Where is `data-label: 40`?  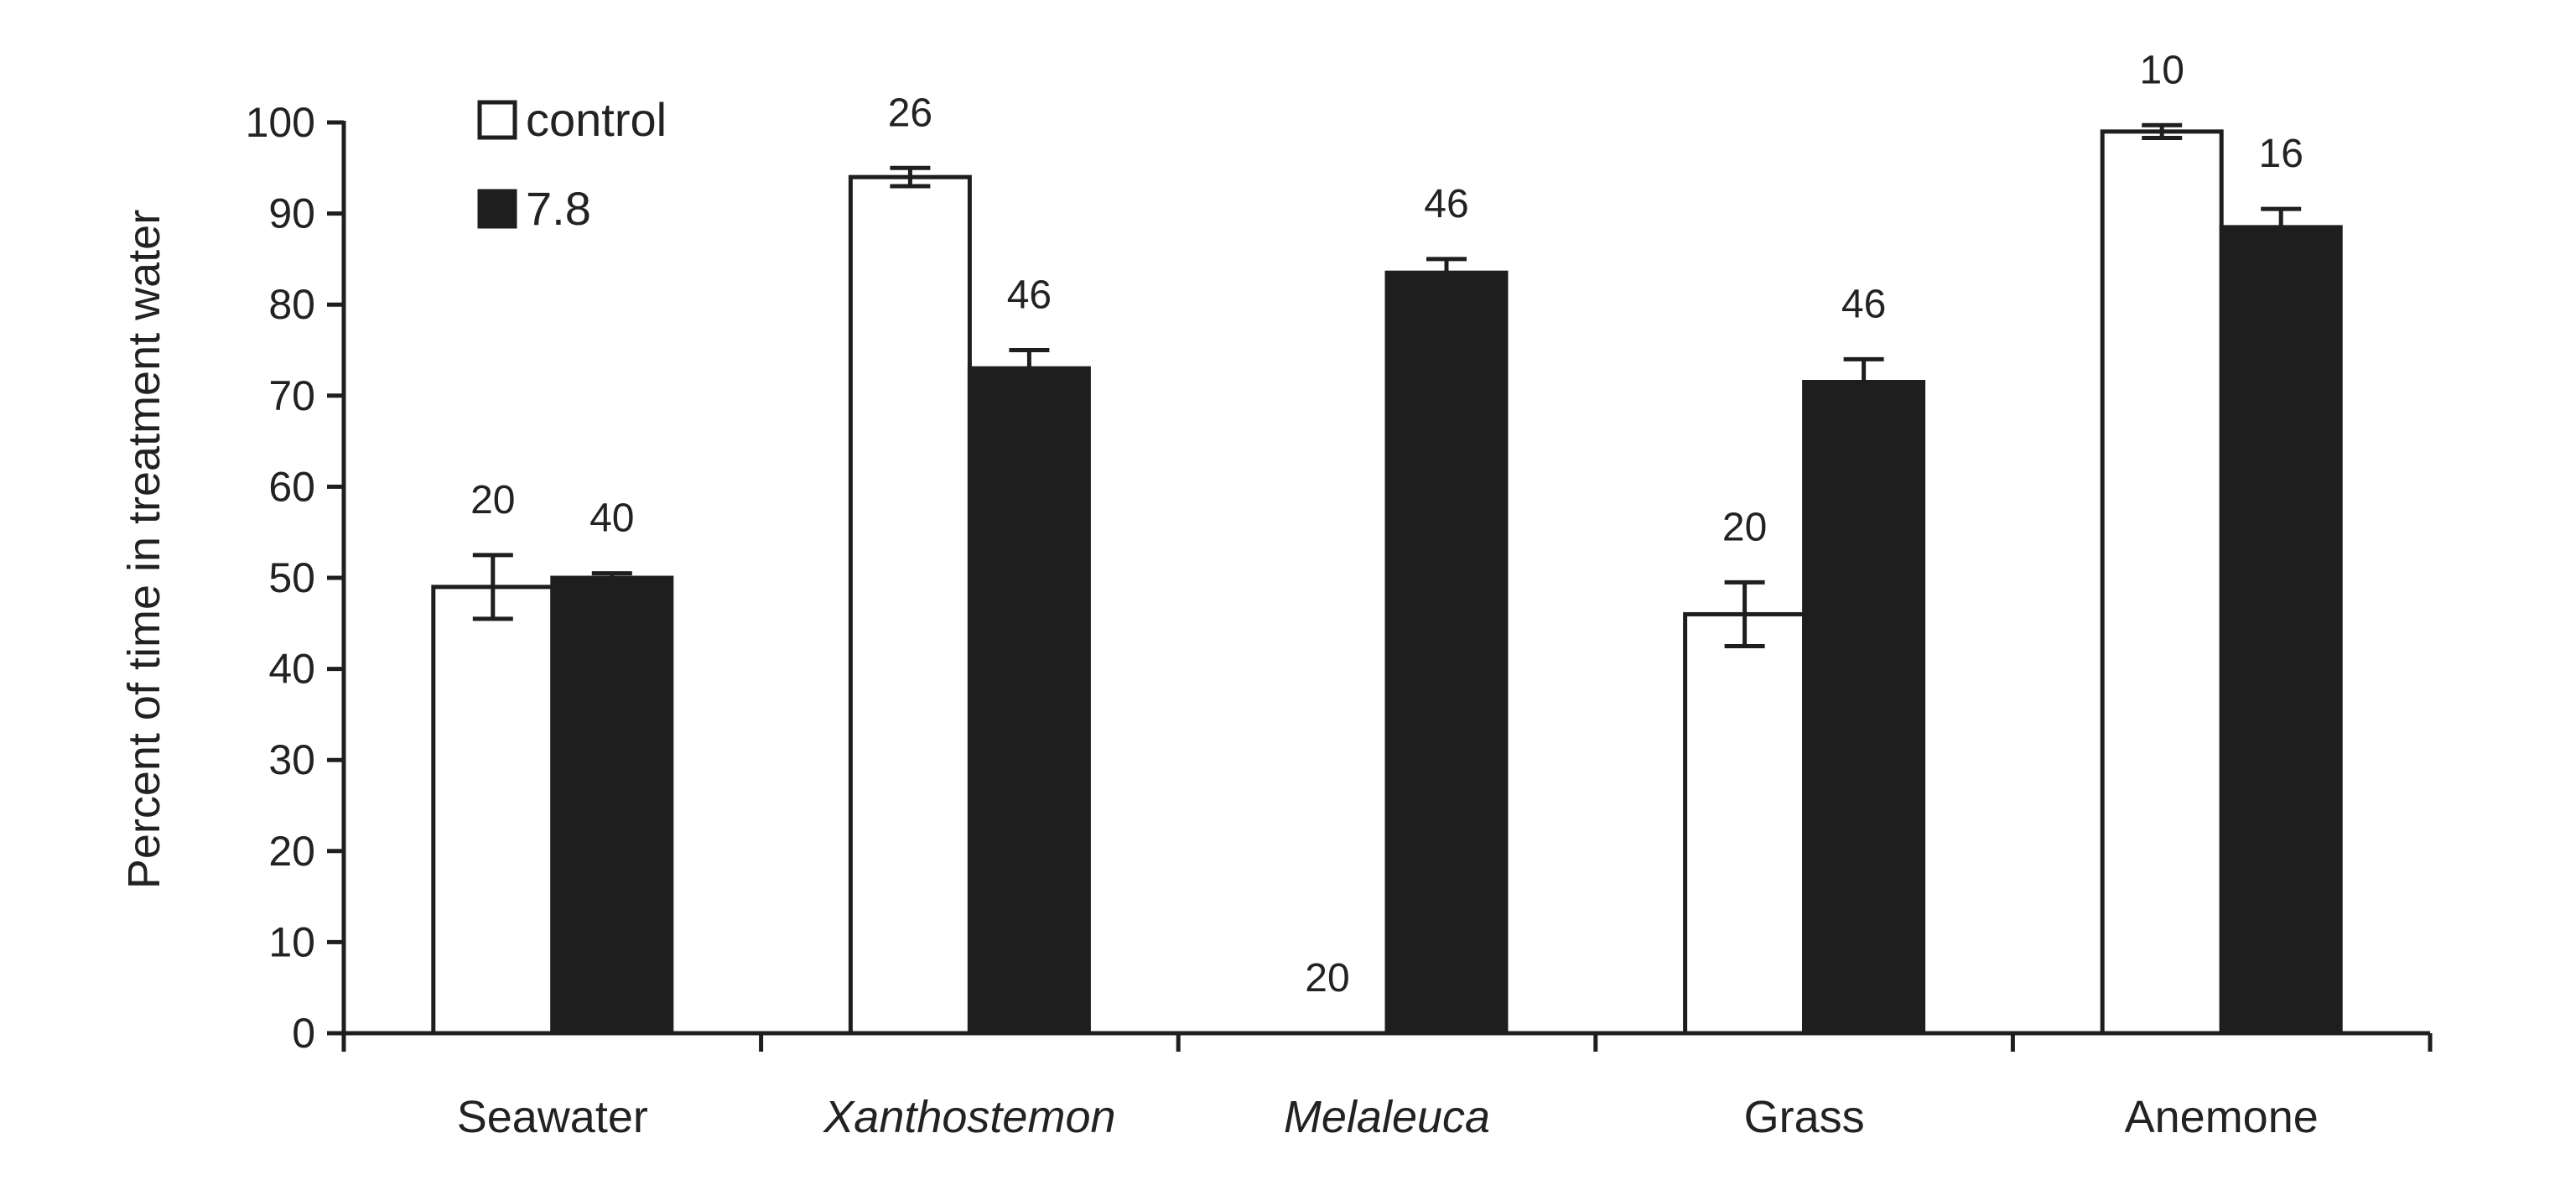
data-label: 40 is located at coordinates (611, 518).